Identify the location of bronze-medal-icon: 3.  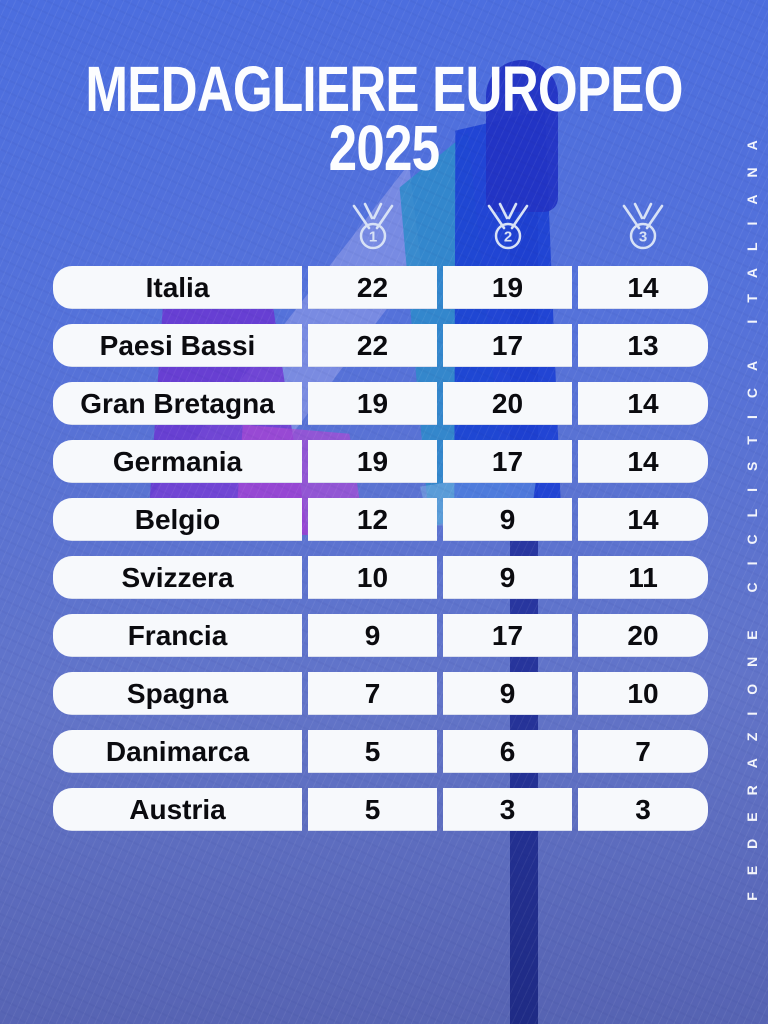
(643, 225).